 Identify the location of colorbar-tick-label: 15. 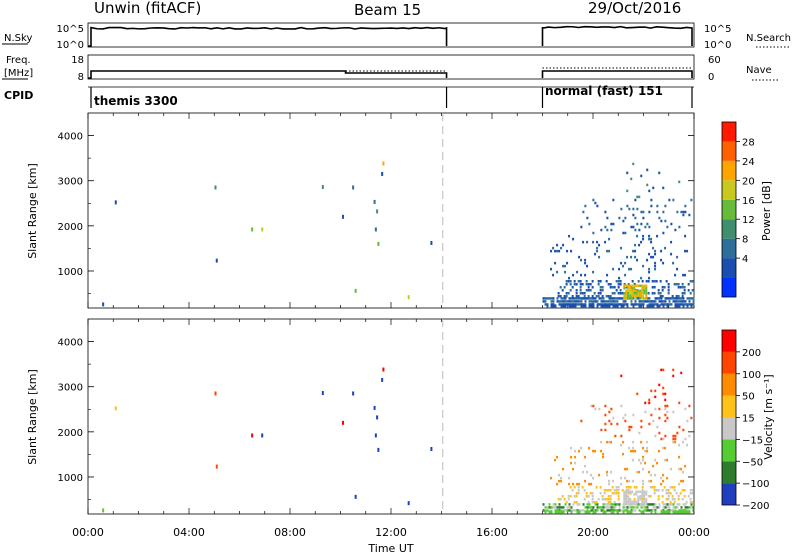
(748, 419).